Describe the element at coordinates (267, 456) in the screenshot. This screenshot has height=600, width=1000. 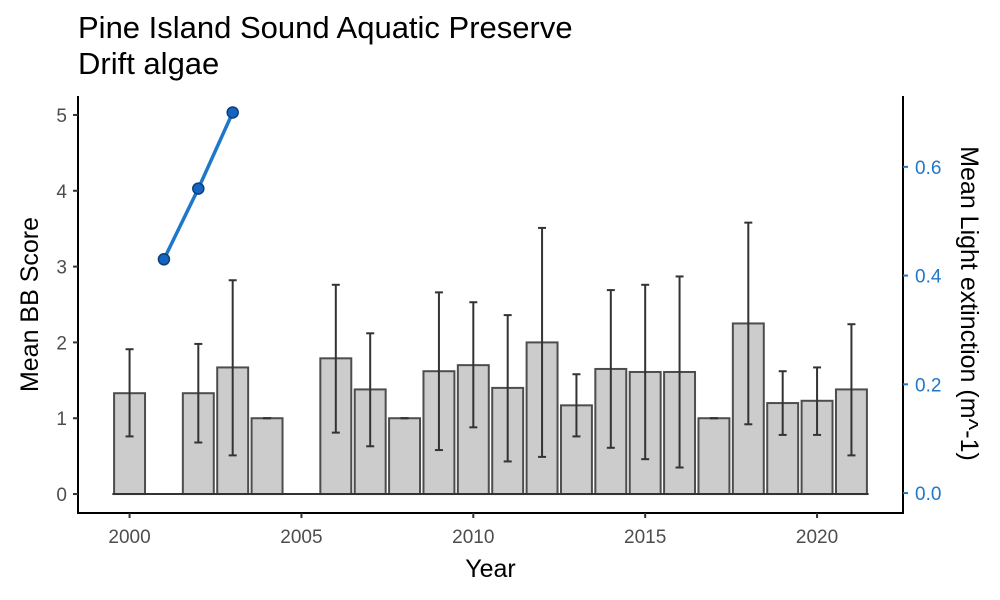
I see `bar-2004` at that location.